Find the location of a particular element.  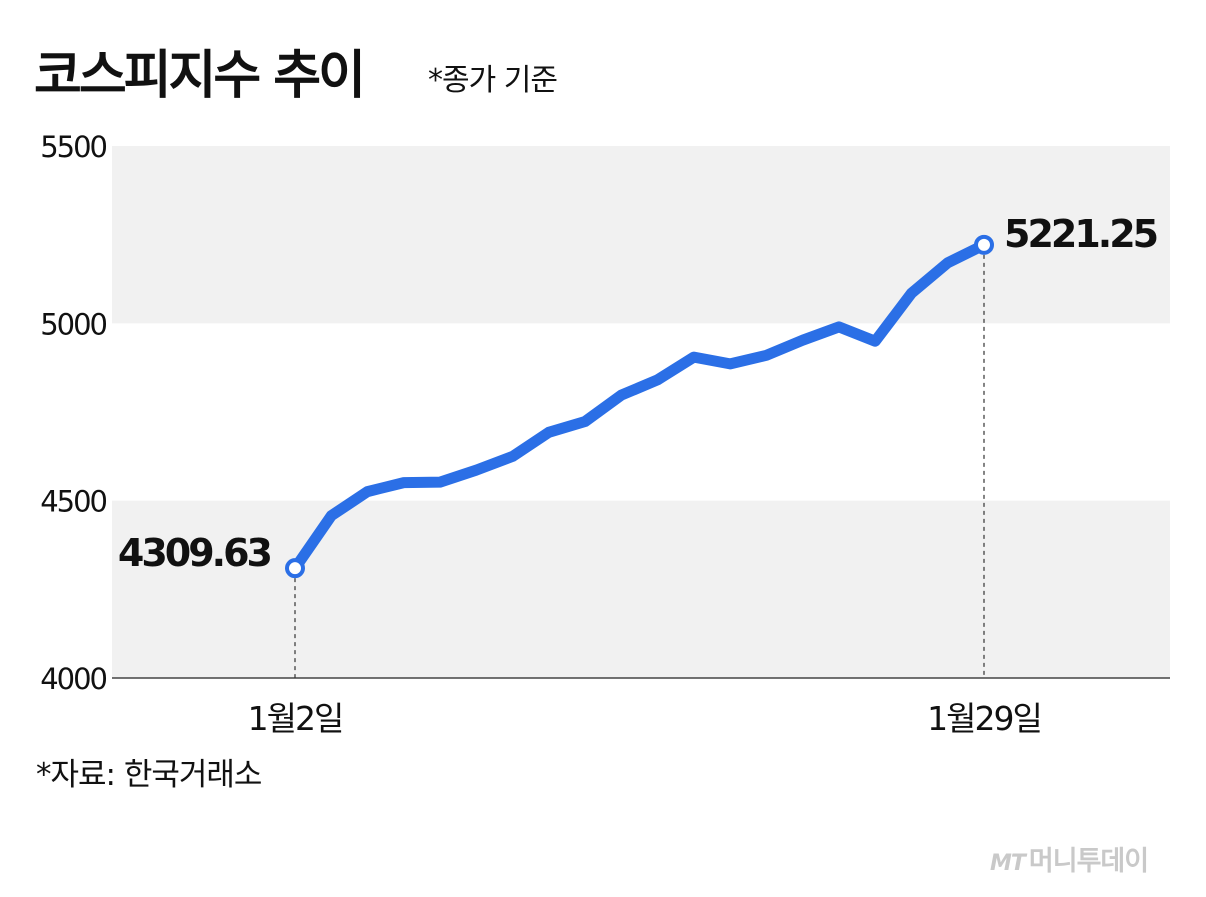

y-tick-label: 4500 is located at coordinates (73, 502).